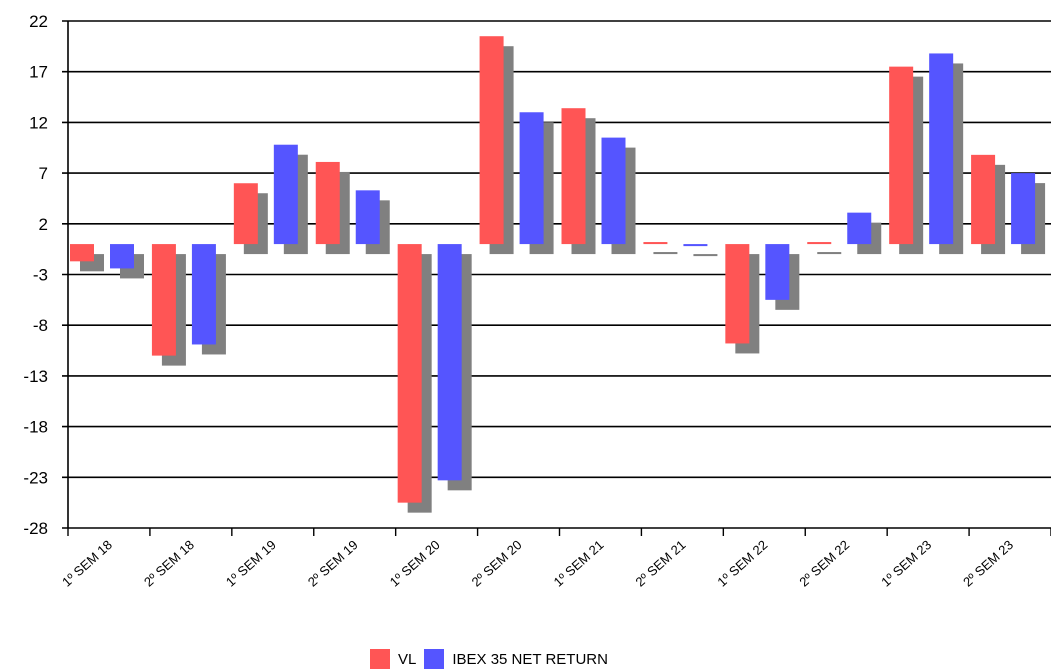 The height and width of the screenshot is (671, 1051). I want to click on legend-item-vl: VL, so click(393, 659).